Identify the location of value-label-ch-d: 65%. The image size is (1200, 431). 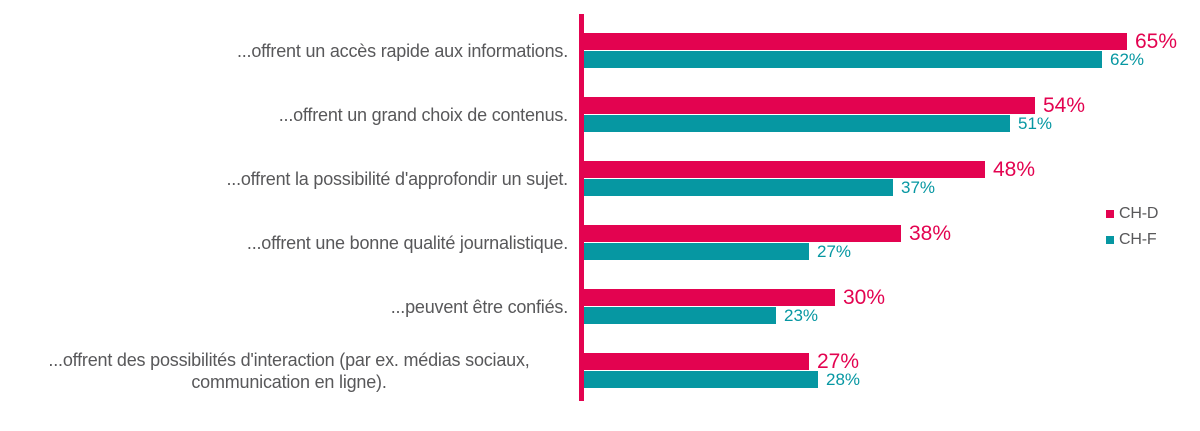
(1156, 41).